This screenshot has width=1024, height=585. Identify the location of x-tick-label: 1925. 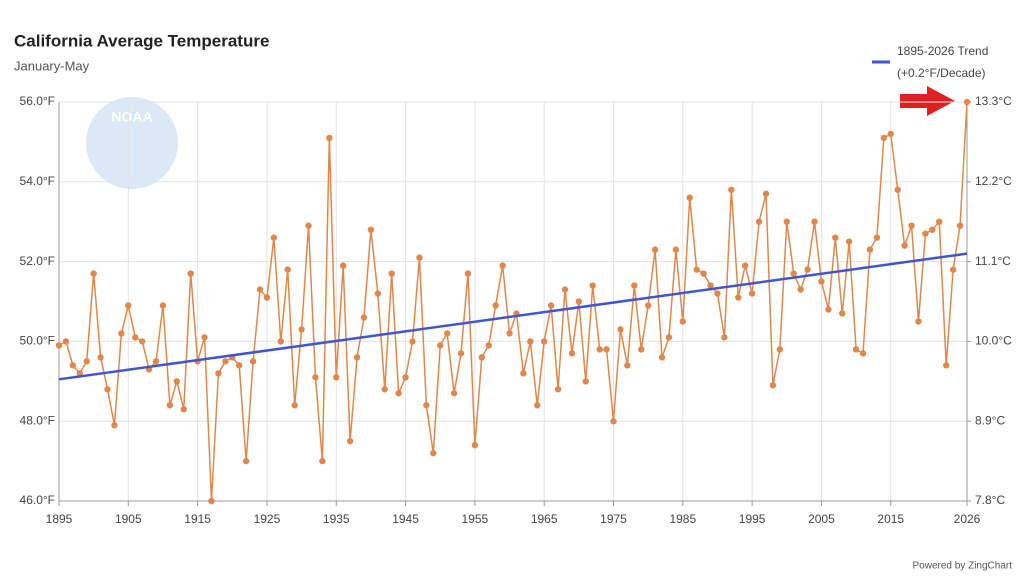
(267, 519).